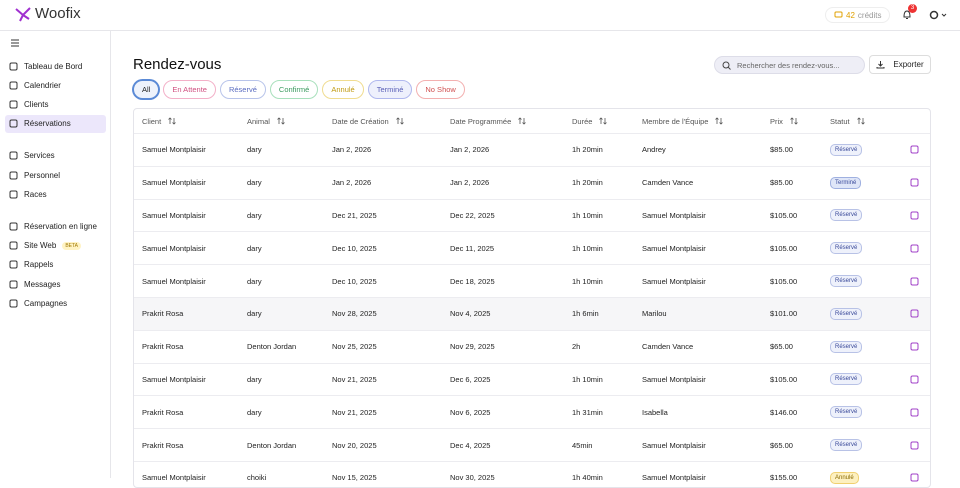 The width and height of the screenshot is (960, 488). I want to click on cell: Terminé, so click(846, 183).